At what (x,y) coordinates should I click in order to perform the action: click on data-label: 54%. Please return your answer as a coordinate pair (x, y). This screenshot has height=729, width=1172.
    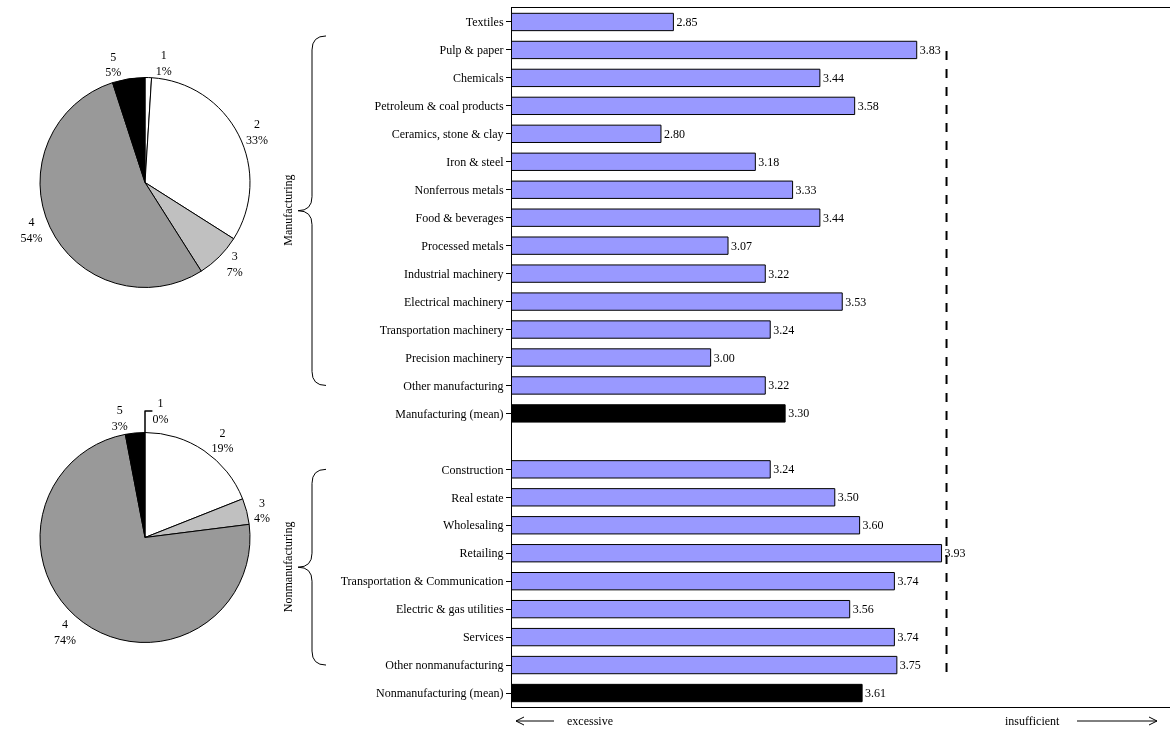
    Looking at the image, I should click on (31, 237).